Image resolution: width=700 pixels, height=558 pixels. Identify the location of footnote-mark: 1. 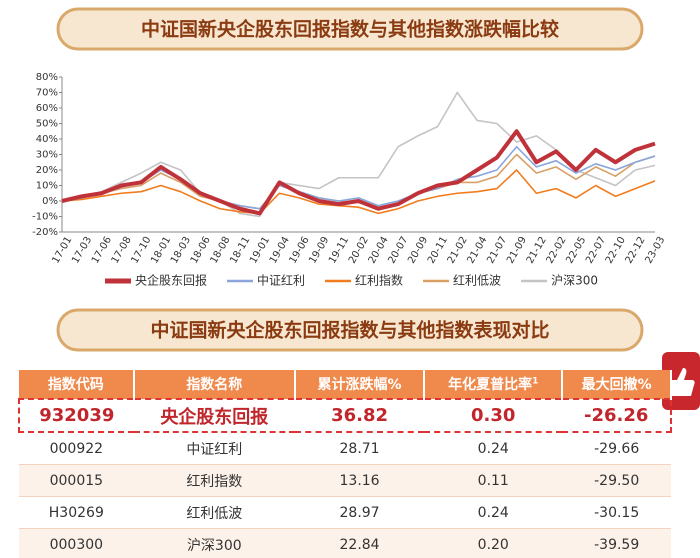
(535, 381).